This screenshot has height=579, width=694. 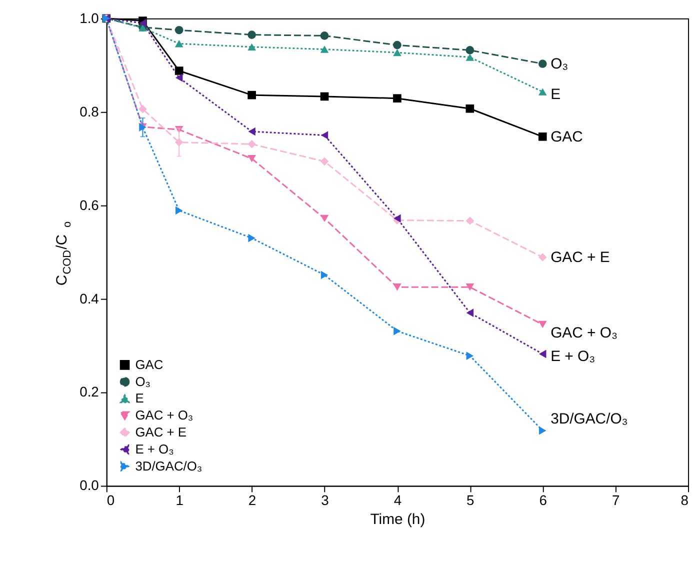 What do you see at coordinates (566, 138) in the screenshot?
I see `text: GAC` at bounding box center [566, 138].